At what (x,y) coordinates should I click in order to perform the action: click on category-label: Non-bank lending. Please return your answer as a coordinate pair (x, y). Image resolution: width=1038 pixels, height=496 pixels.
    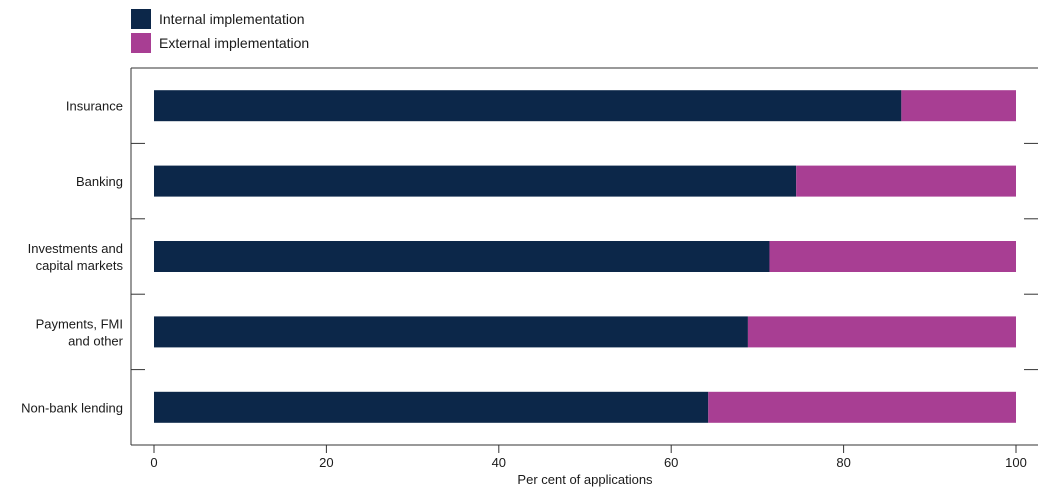
    Looking at the image, I should click on (72, 407).